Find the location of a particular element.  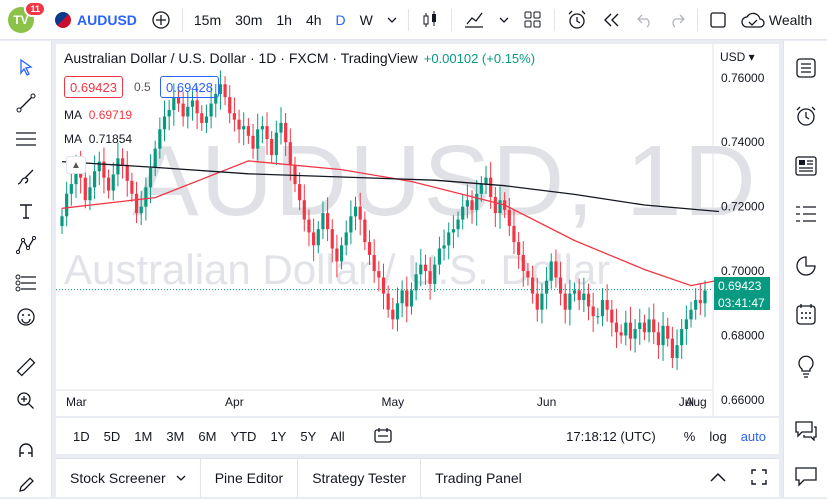

indicators-chevron-icon is located at coordinates (504, 20).